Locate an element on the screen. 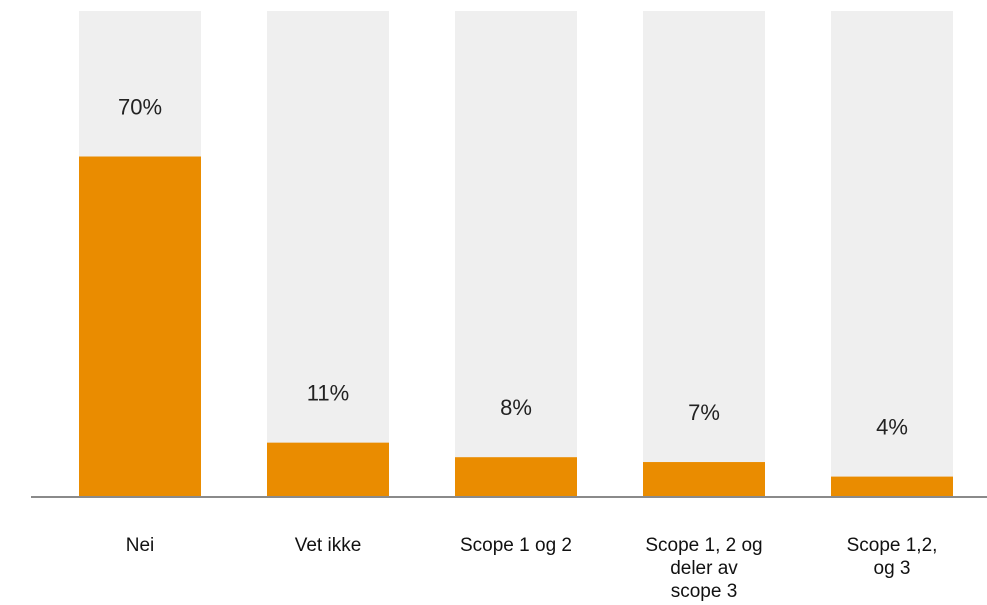  x-tick-label-line: og 3 is located at coordinates (892, 568).